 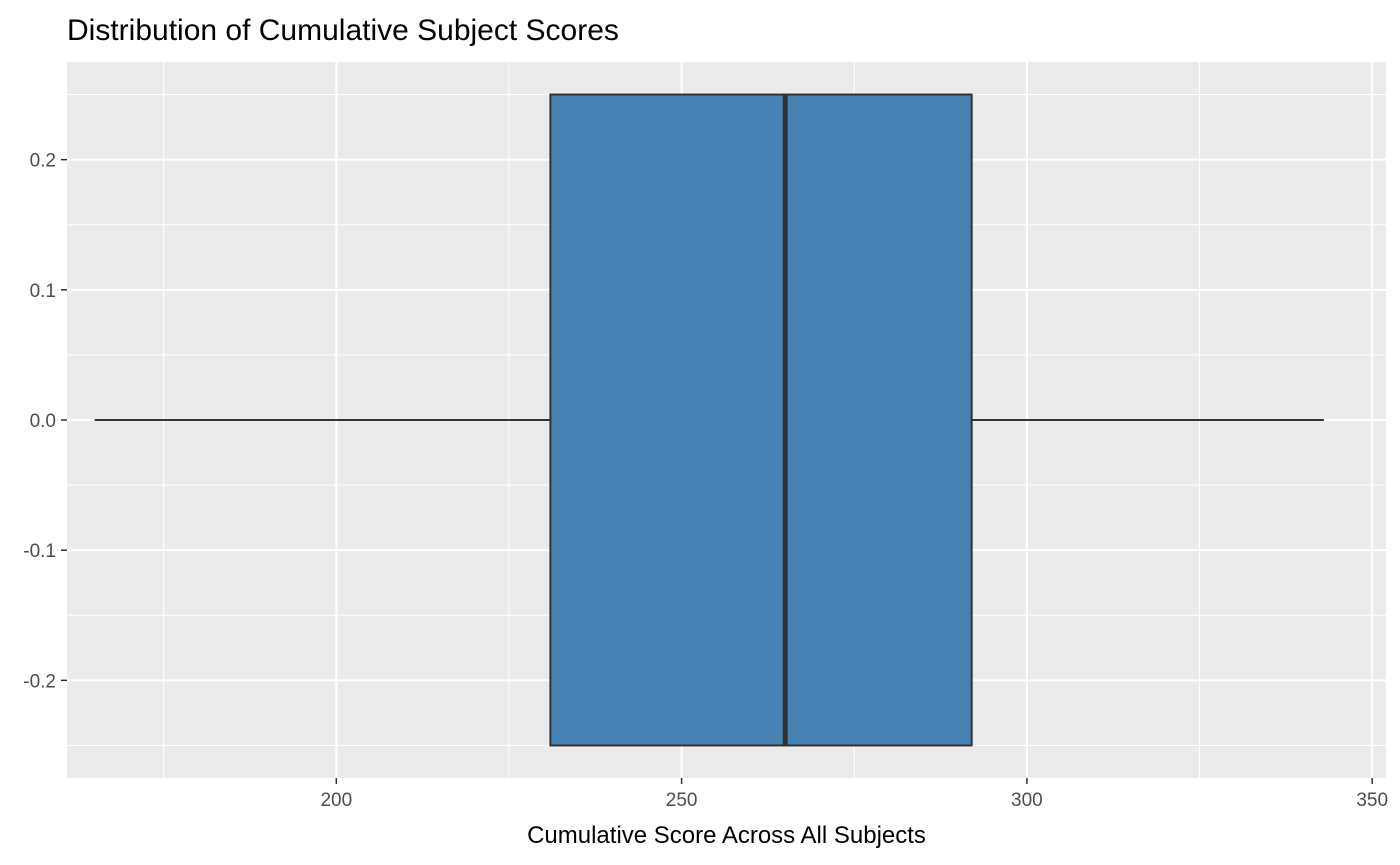 I want to click on y-tick-label: 0.0, so click(x=43, y=421).